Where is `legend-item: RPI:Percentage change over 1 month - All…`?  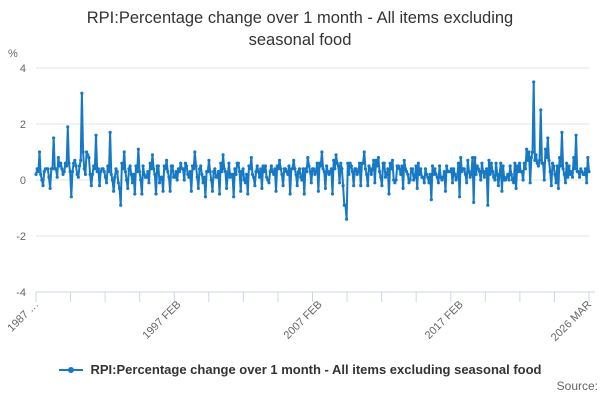 legend-item: RPI:Percentage change over 1 month - All… is located at coordinates (300, 369).